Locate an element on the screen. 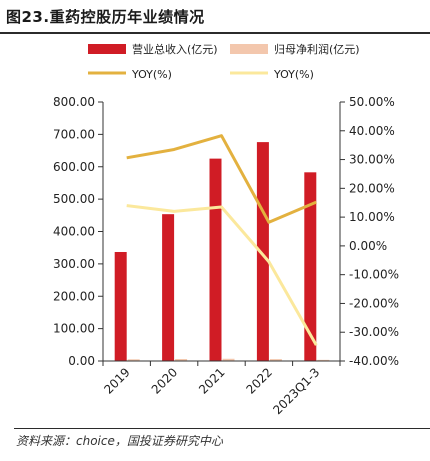  legend-label-2: YOY(%) is located at coordinates (151, 74).